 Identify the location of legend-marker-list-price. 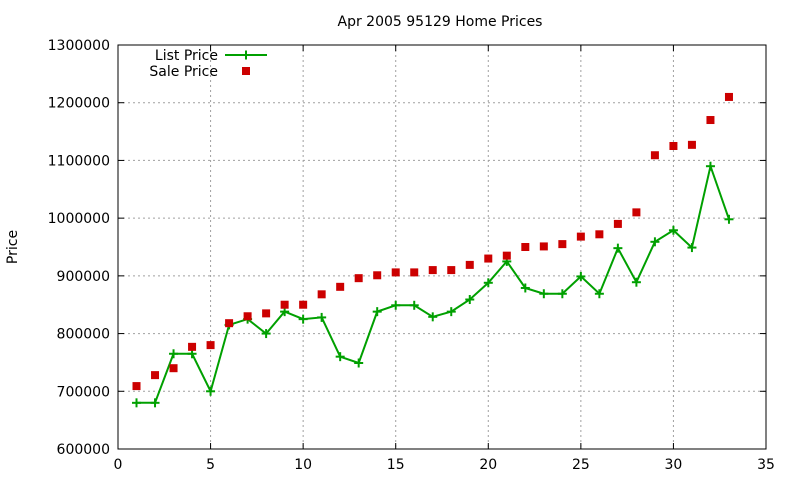
(246, 55).